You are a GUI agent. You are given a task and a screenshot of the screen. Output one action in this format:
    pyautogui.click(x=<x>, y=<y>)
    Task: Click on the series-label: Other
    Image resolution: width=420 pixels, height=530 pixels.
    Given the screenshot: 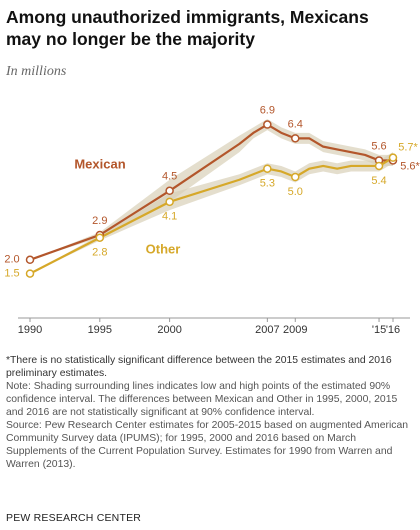 What is the action you would take?
    pyautogui.click(x=163, y=248)
    